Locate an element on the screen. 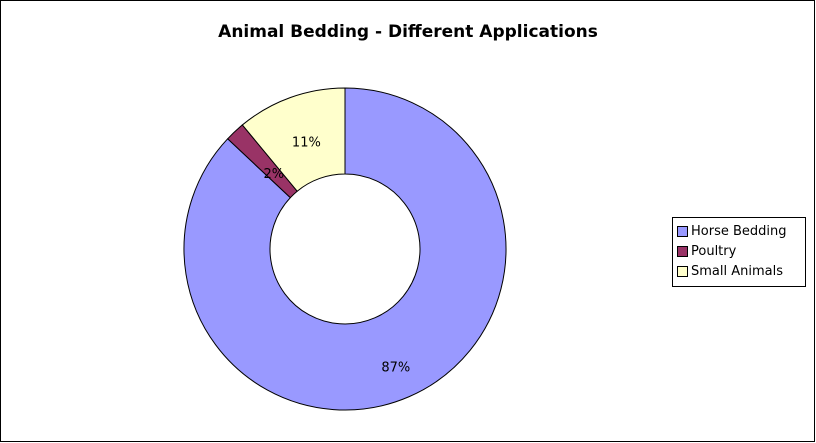 The width and height of the screenshot is (816, 443). legend-item-small-animals: Small Animals is located at coordinates (741, 271).